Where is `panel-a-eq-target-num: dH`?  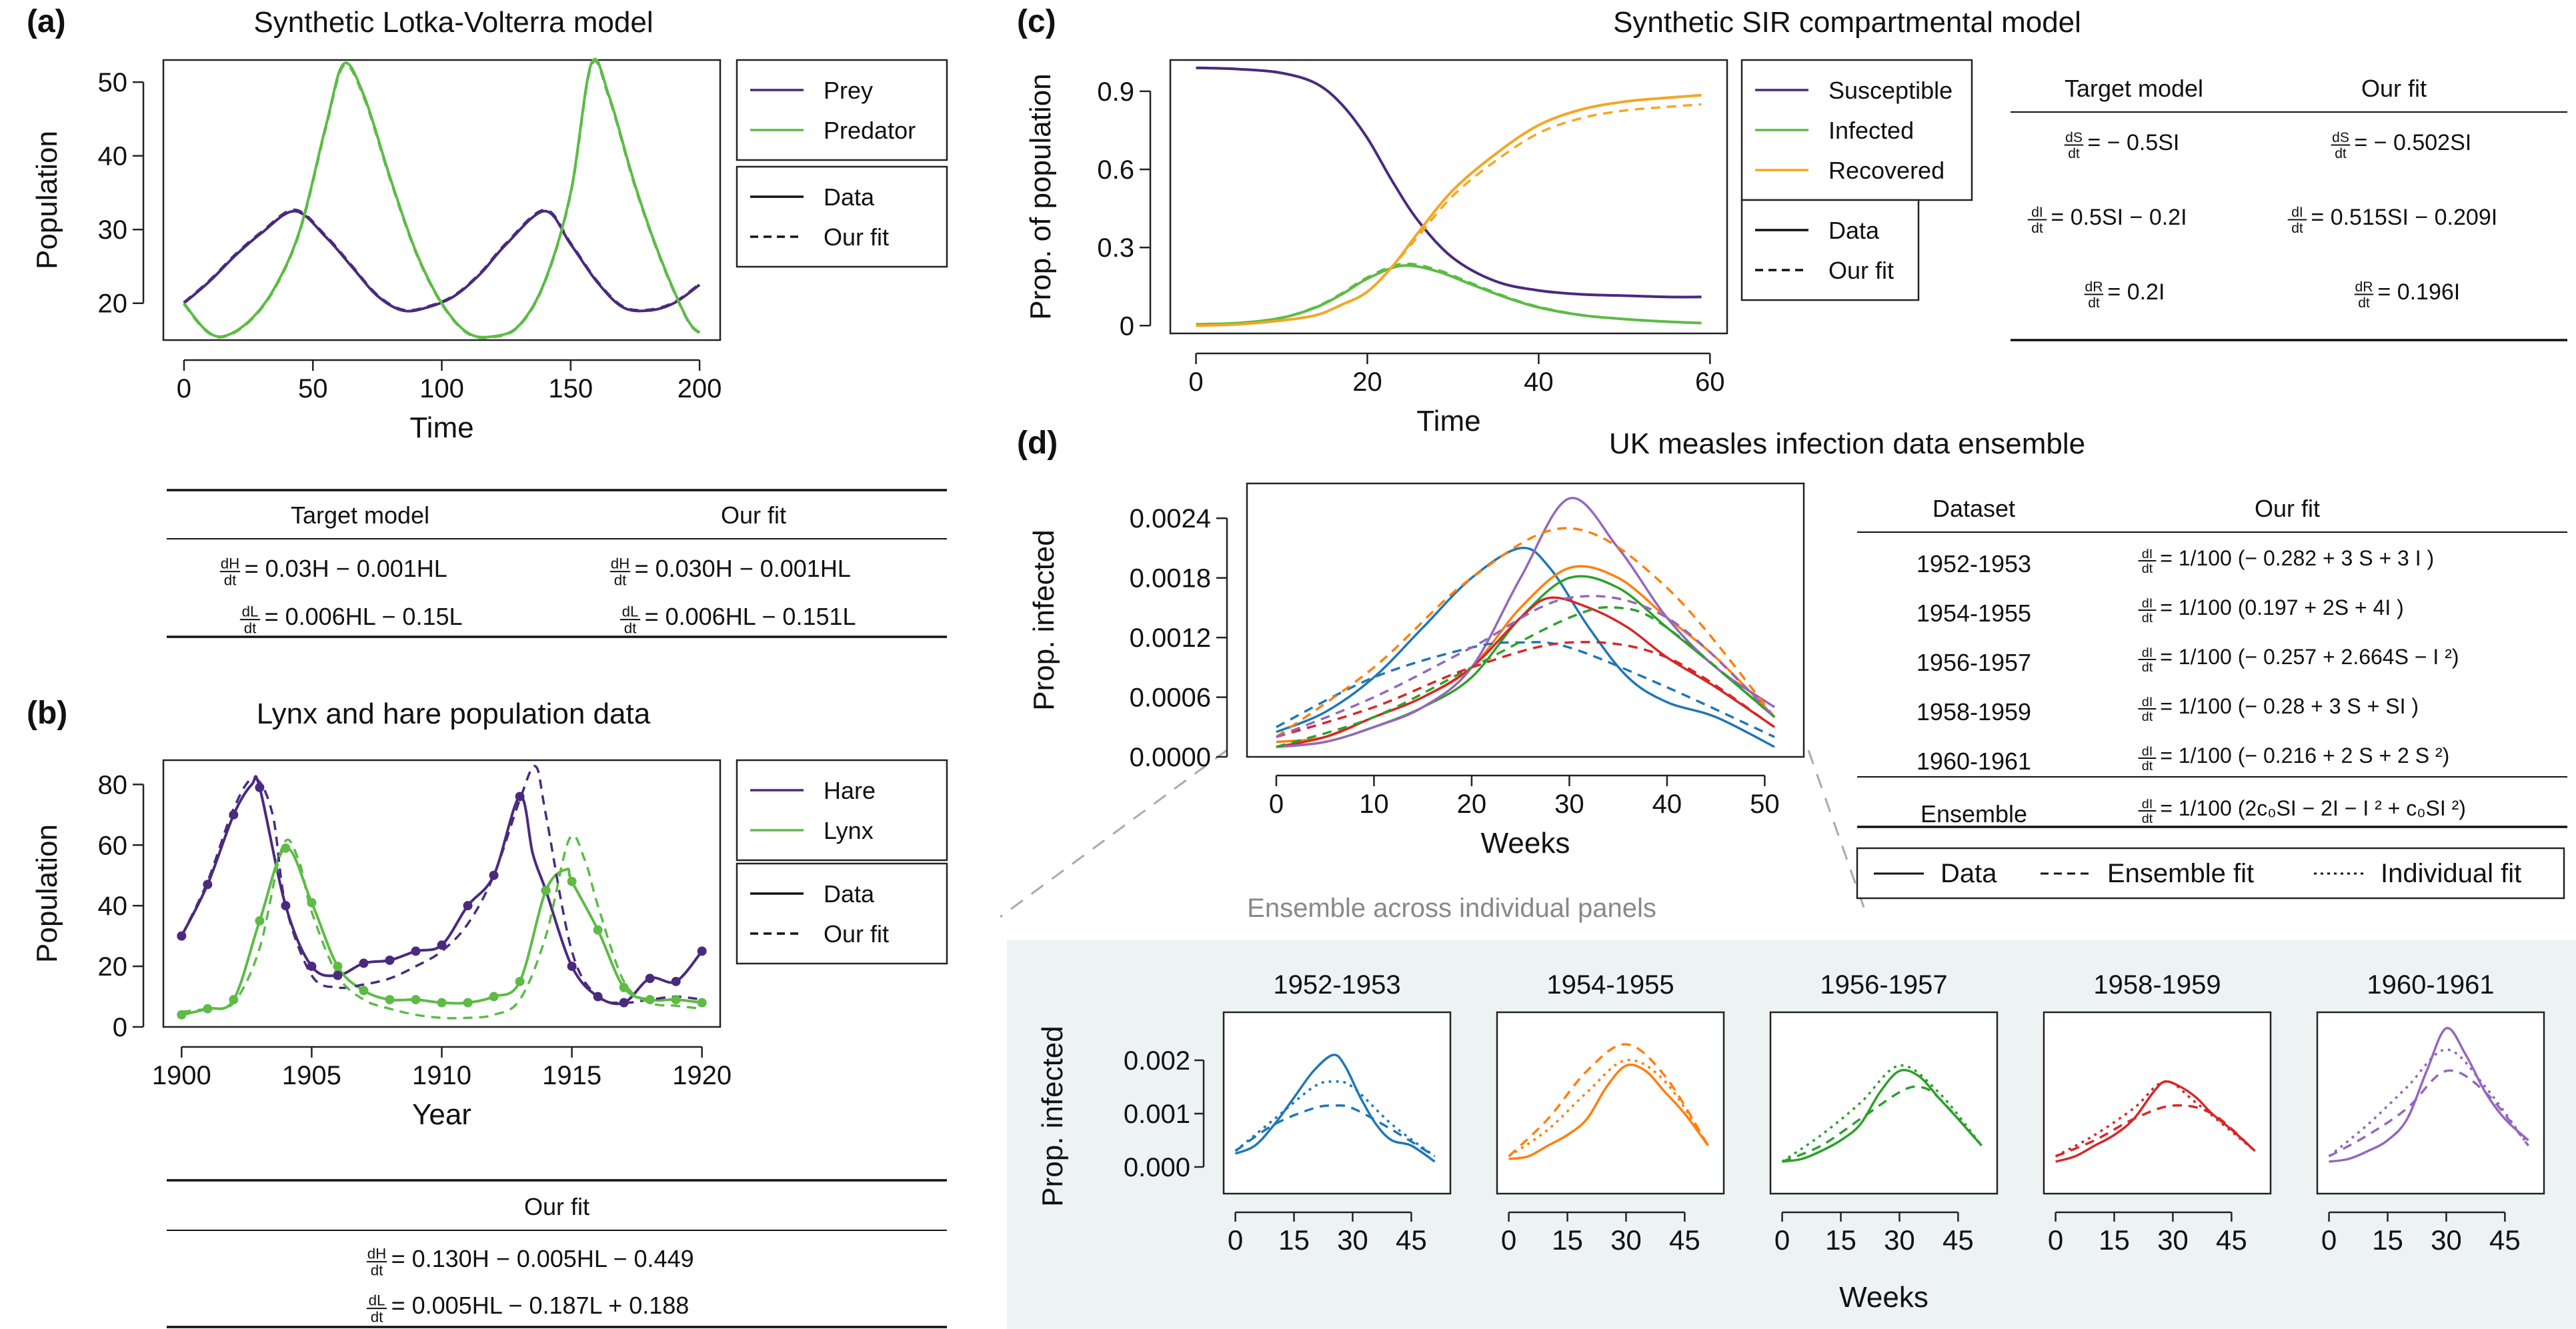
panel-a-eq-target-num: dH is located at coordinates (230, 563).